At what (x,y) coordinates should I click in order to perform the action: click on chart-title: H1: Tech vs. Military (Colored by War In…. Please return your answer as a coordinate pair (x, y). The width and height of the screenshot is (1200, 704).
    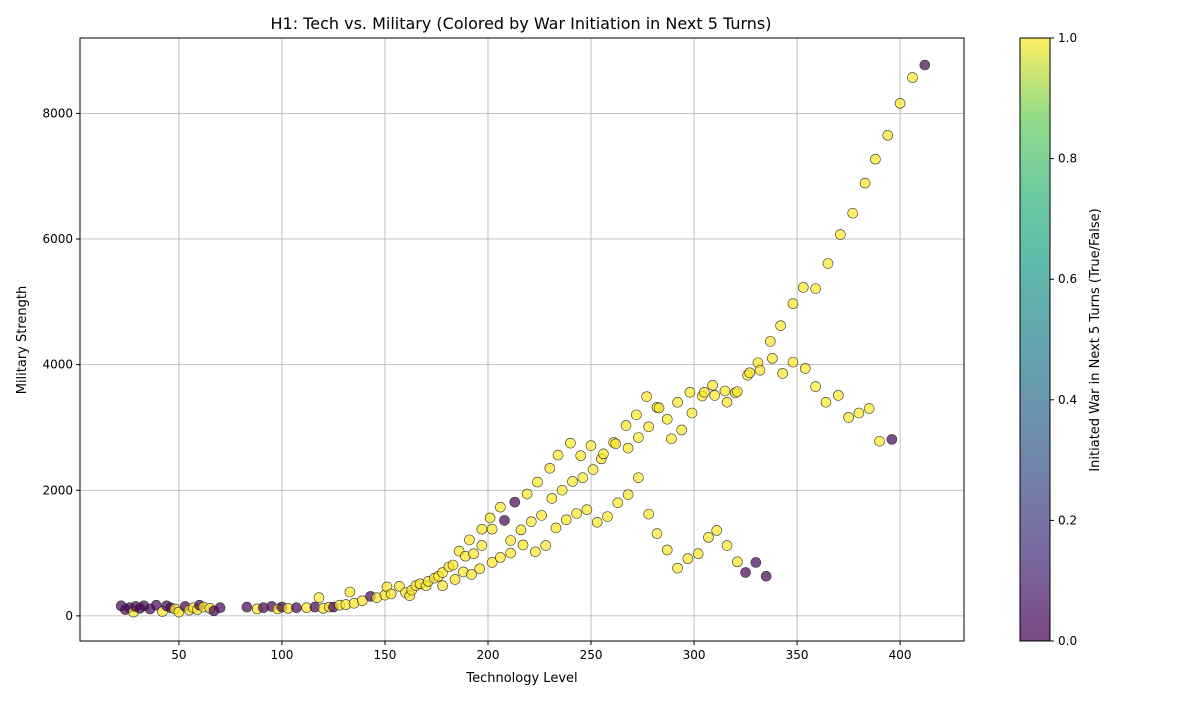
    Looking at the image, I should click on (520, 23).